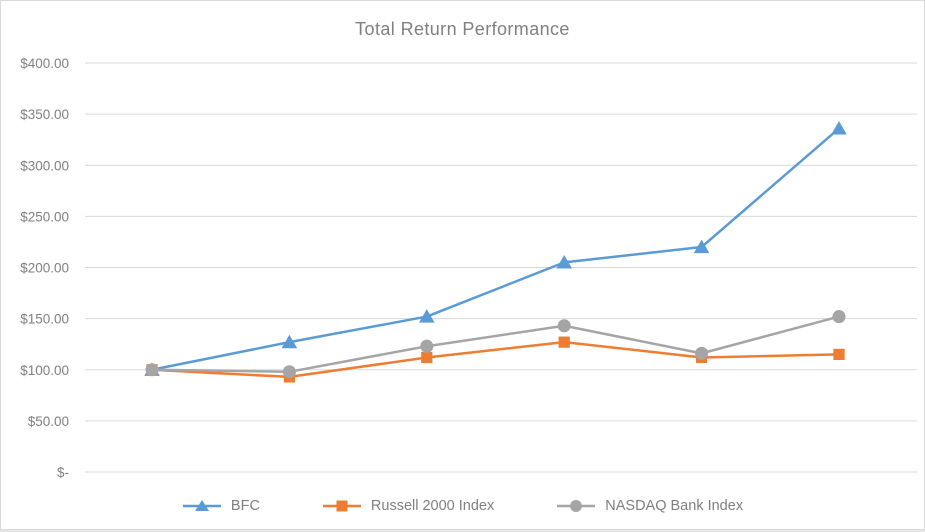 This screenshot has width=925, height=532. What do you see at coordinates (63, 472) in the screenshot?
I see `y-tick-label: $-` at bounding box center [63, 472].